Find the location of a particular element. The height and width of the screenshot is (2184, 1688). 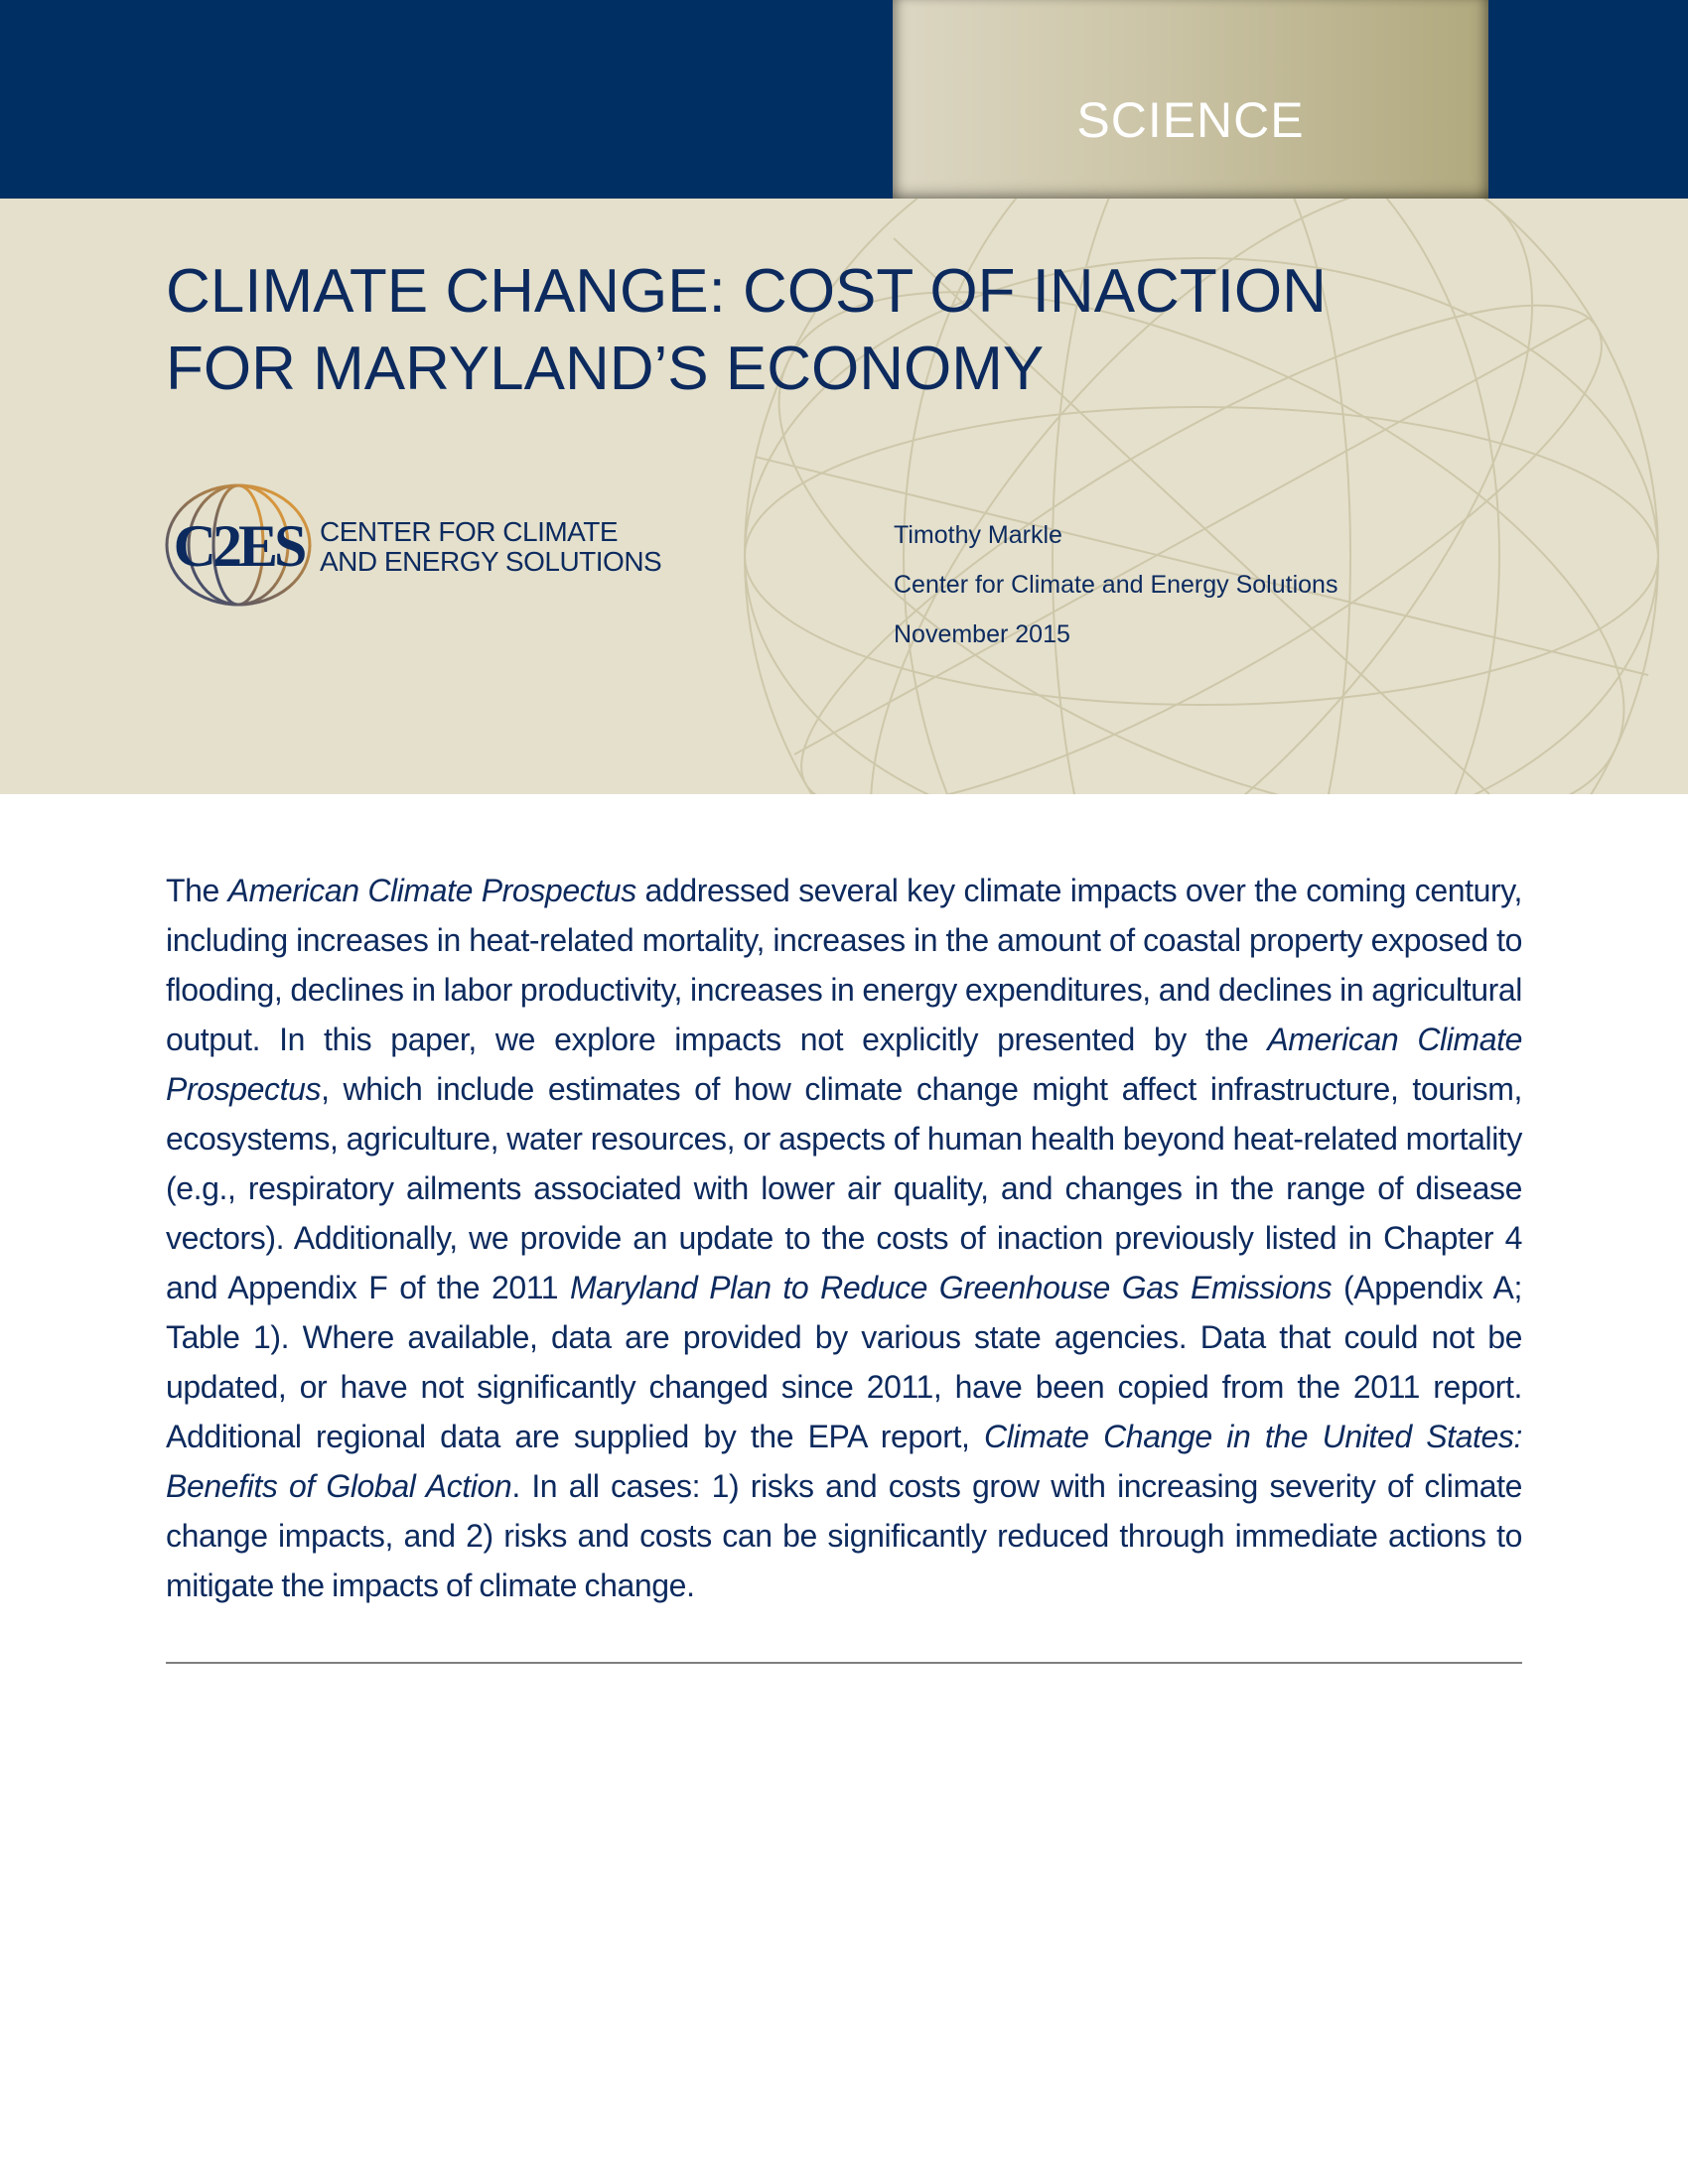

author: Timothy Markle is located at coordinates (978, 535).